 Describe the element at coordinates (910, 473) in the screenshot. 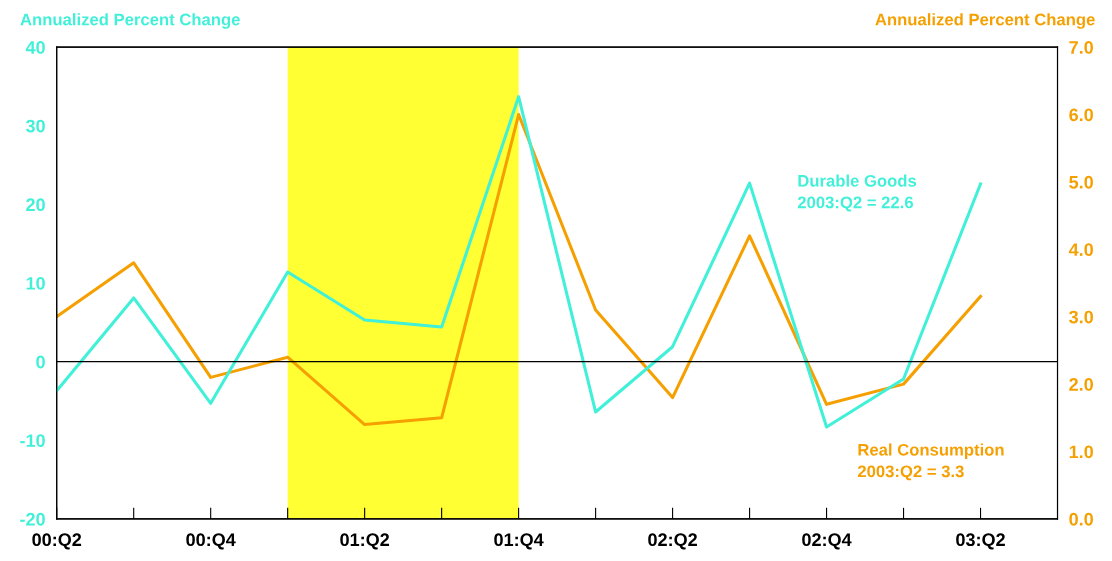

I see `annotation: 2003:Q2 = 3.3` at that location.